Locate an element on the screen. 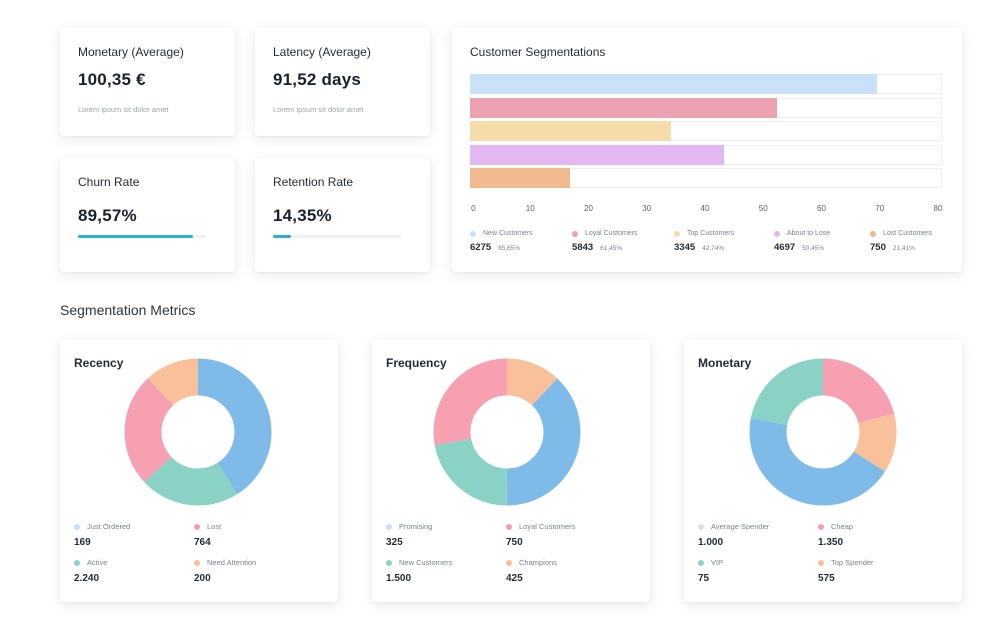 This screenshot has width=1000, height=631. donut-legend-item: Average Spender 1.000 is located at coordinates (733, 535).